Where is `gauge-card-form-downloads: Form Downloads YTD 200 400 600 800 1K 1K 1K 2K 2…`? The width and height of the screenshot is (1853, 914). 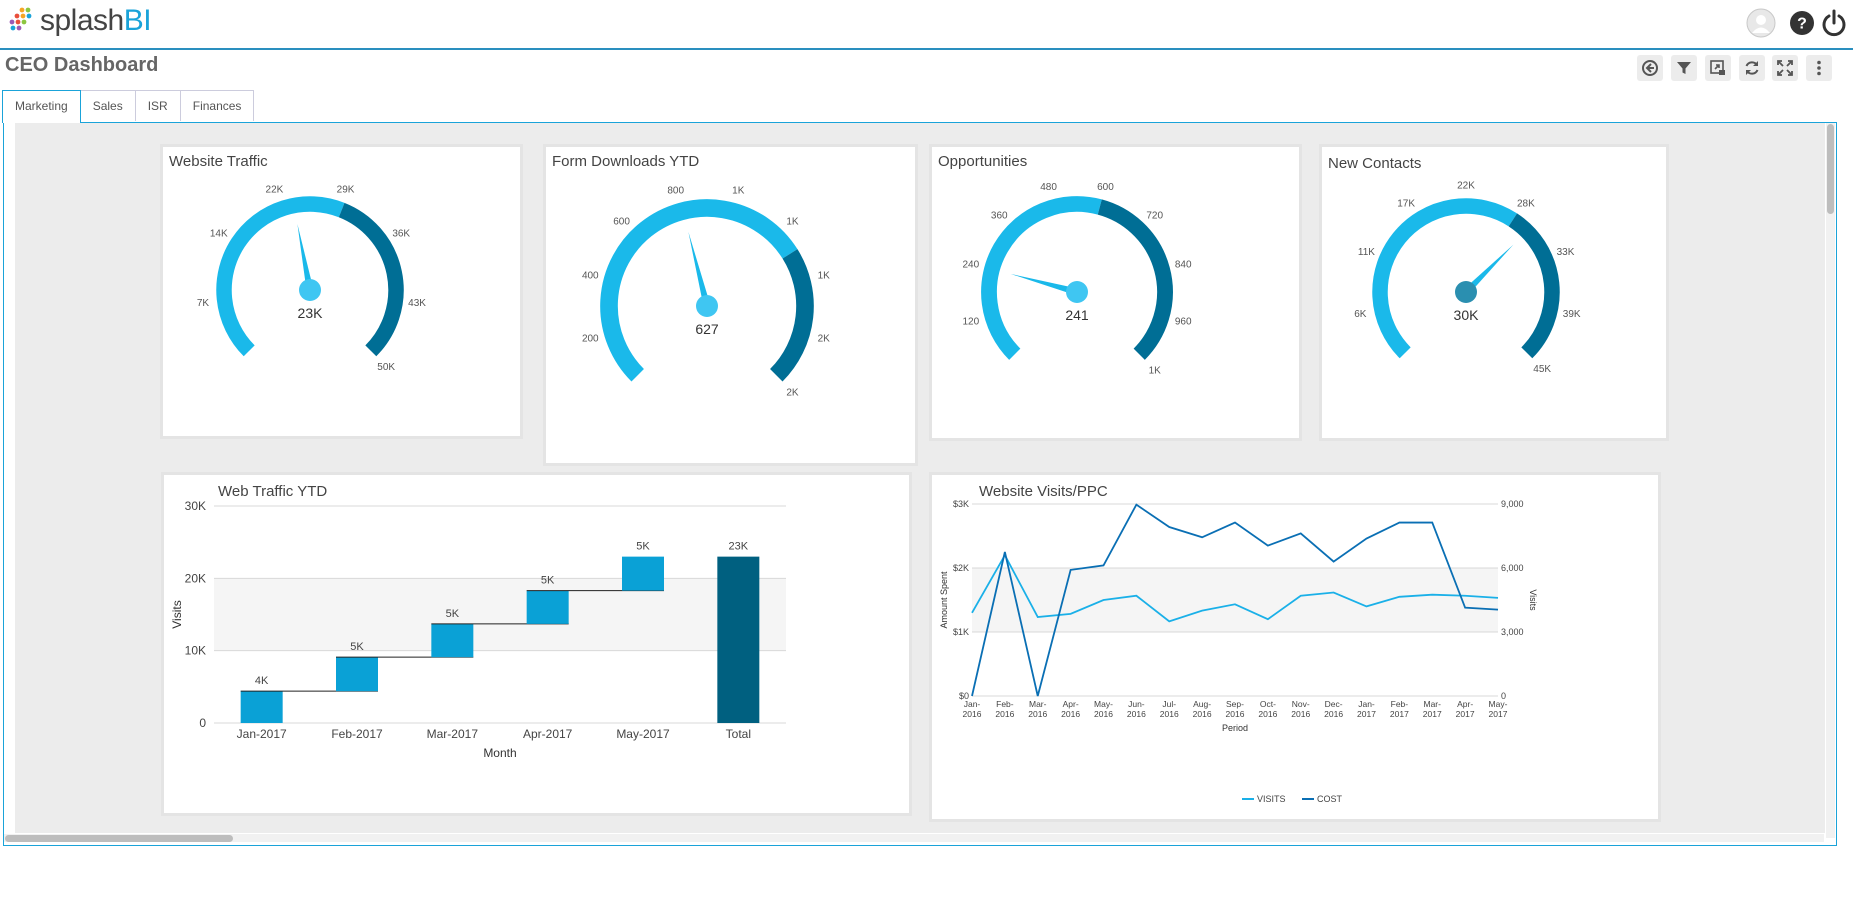 gauge-card-form-downloads: Form Downloads YTD 200 400 600 800 1K 1K 1K 2K 2… is located at coordinates (730, 305).